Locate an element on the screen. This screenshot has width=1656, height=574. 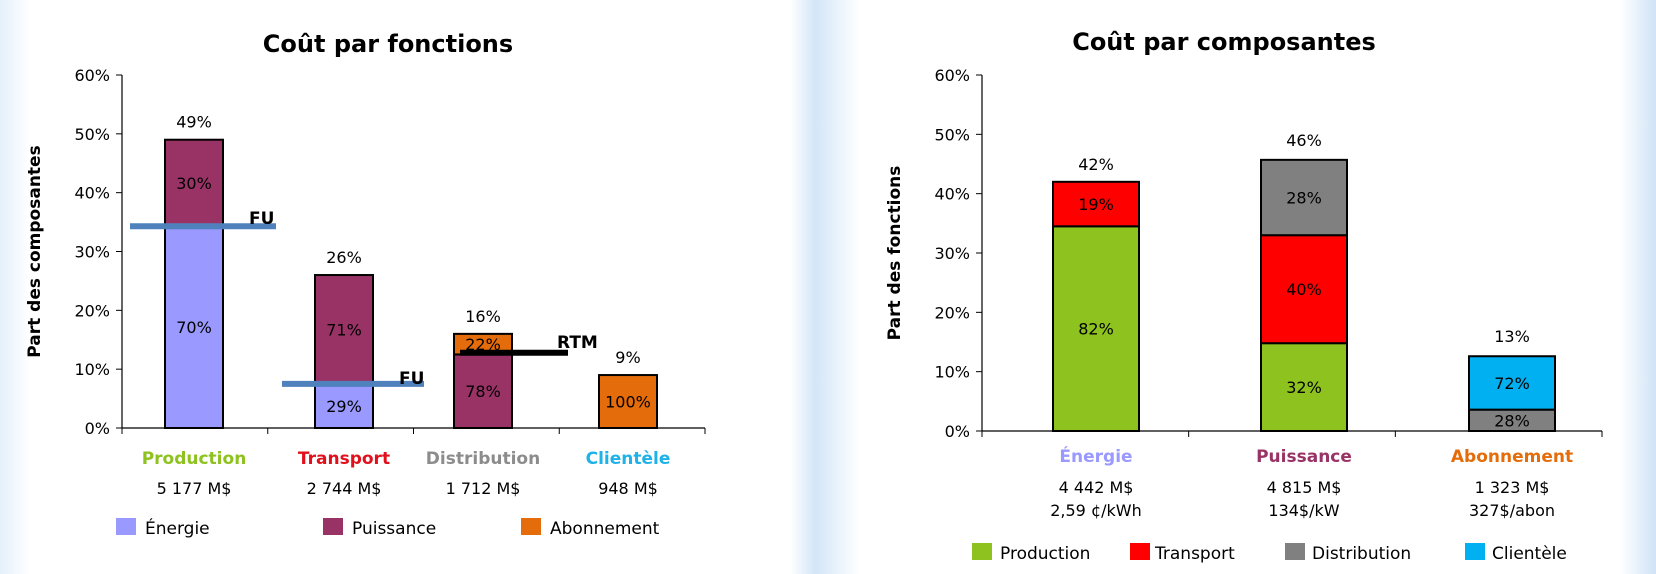
legend-label: Clientèle is located at coordinates (1529, 554).